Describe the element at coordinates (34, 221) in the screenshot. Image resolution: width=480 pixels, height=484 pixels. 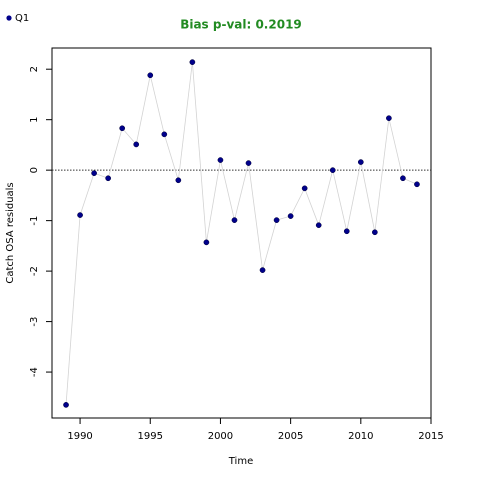
I see `y-tick-label: -1` at that location.